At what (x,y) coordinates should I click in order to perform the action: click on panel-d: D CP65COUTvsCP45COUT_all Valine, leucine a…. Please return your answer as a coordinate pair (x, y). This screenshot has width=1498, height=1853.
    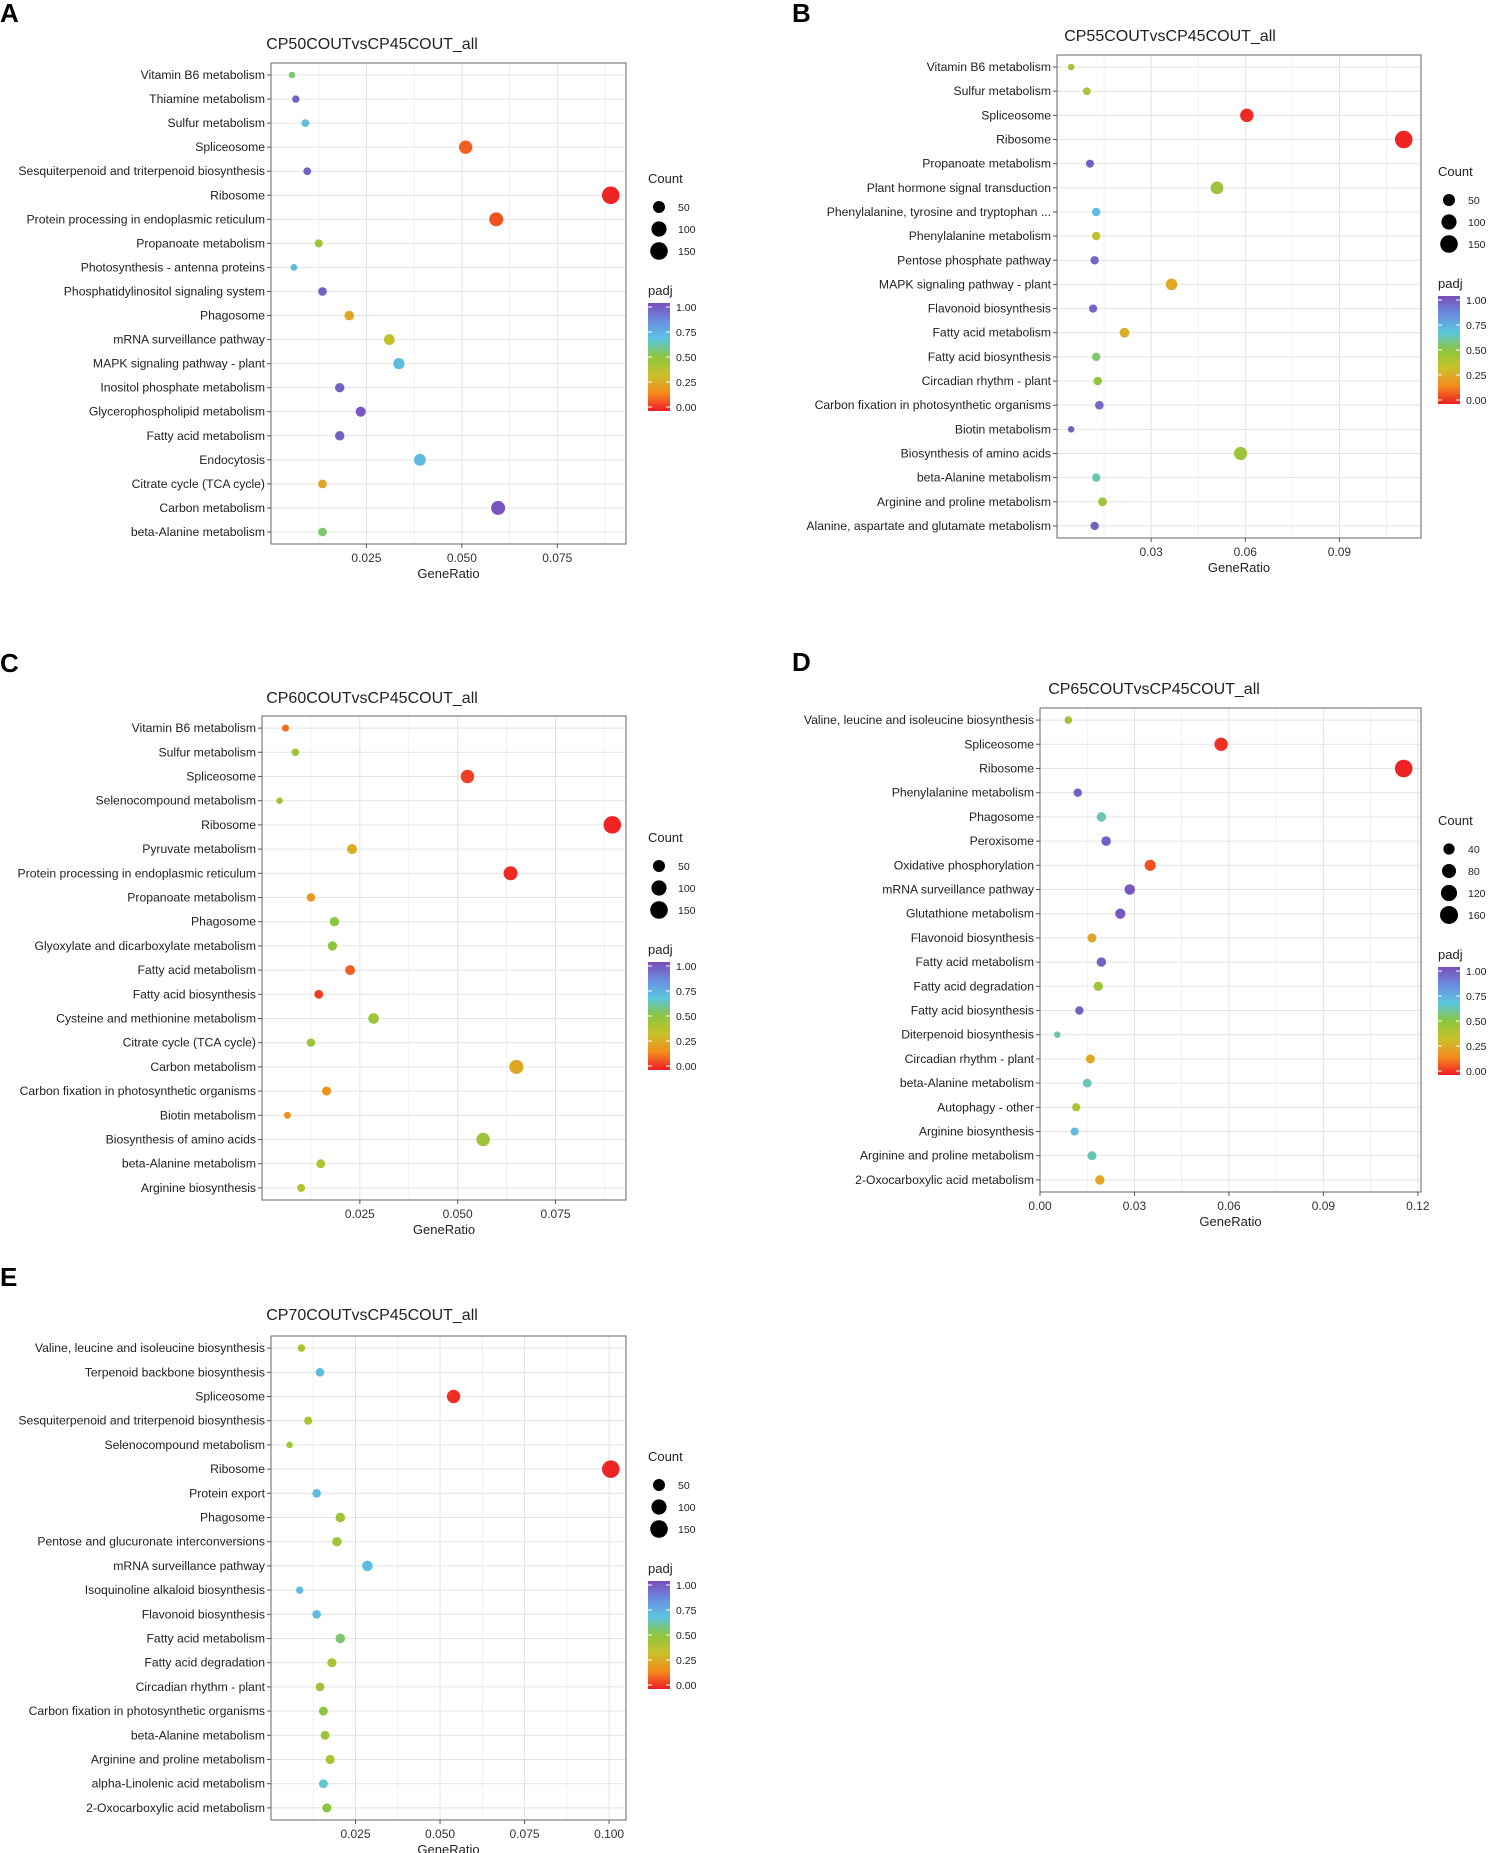
    Looking at the image, I should click on (1139, 938).